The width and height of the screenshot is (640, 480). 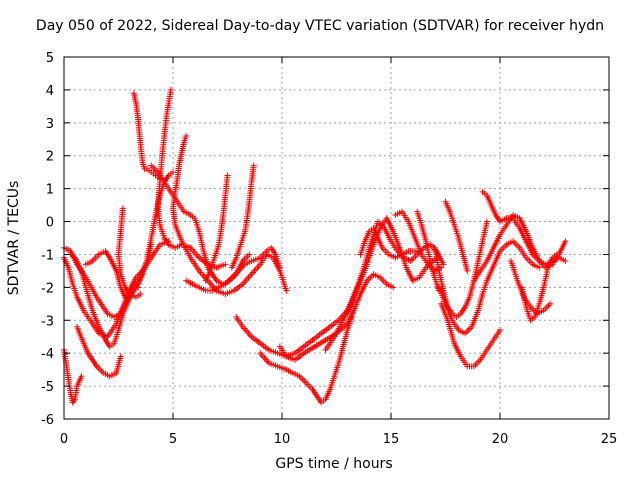 What do you see at coordinates (50, 190) in the screenshot?
I see `y-tick-label: 1` at bounding box center [50, 190].